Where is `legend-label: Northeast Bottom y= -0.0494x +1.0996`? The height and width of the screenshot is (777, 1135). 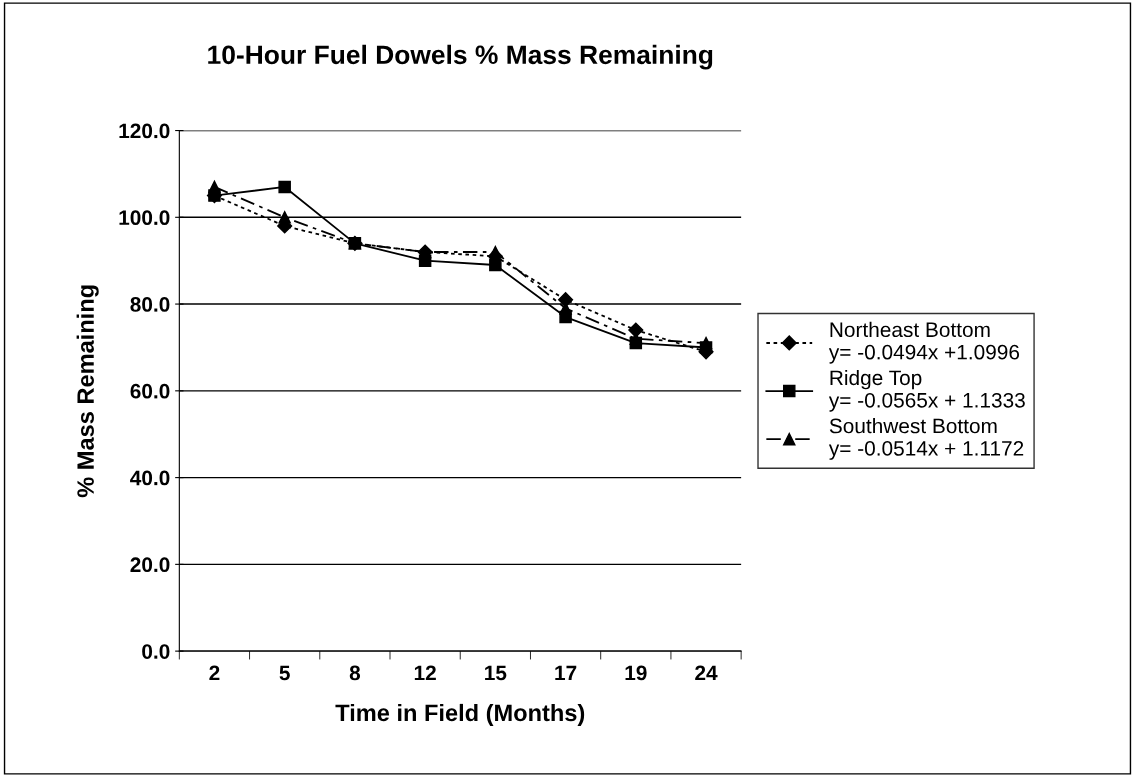 legend-label: Northeast Bottom y= -0.0494x +1.0996 is located at coordinates (924, 342).